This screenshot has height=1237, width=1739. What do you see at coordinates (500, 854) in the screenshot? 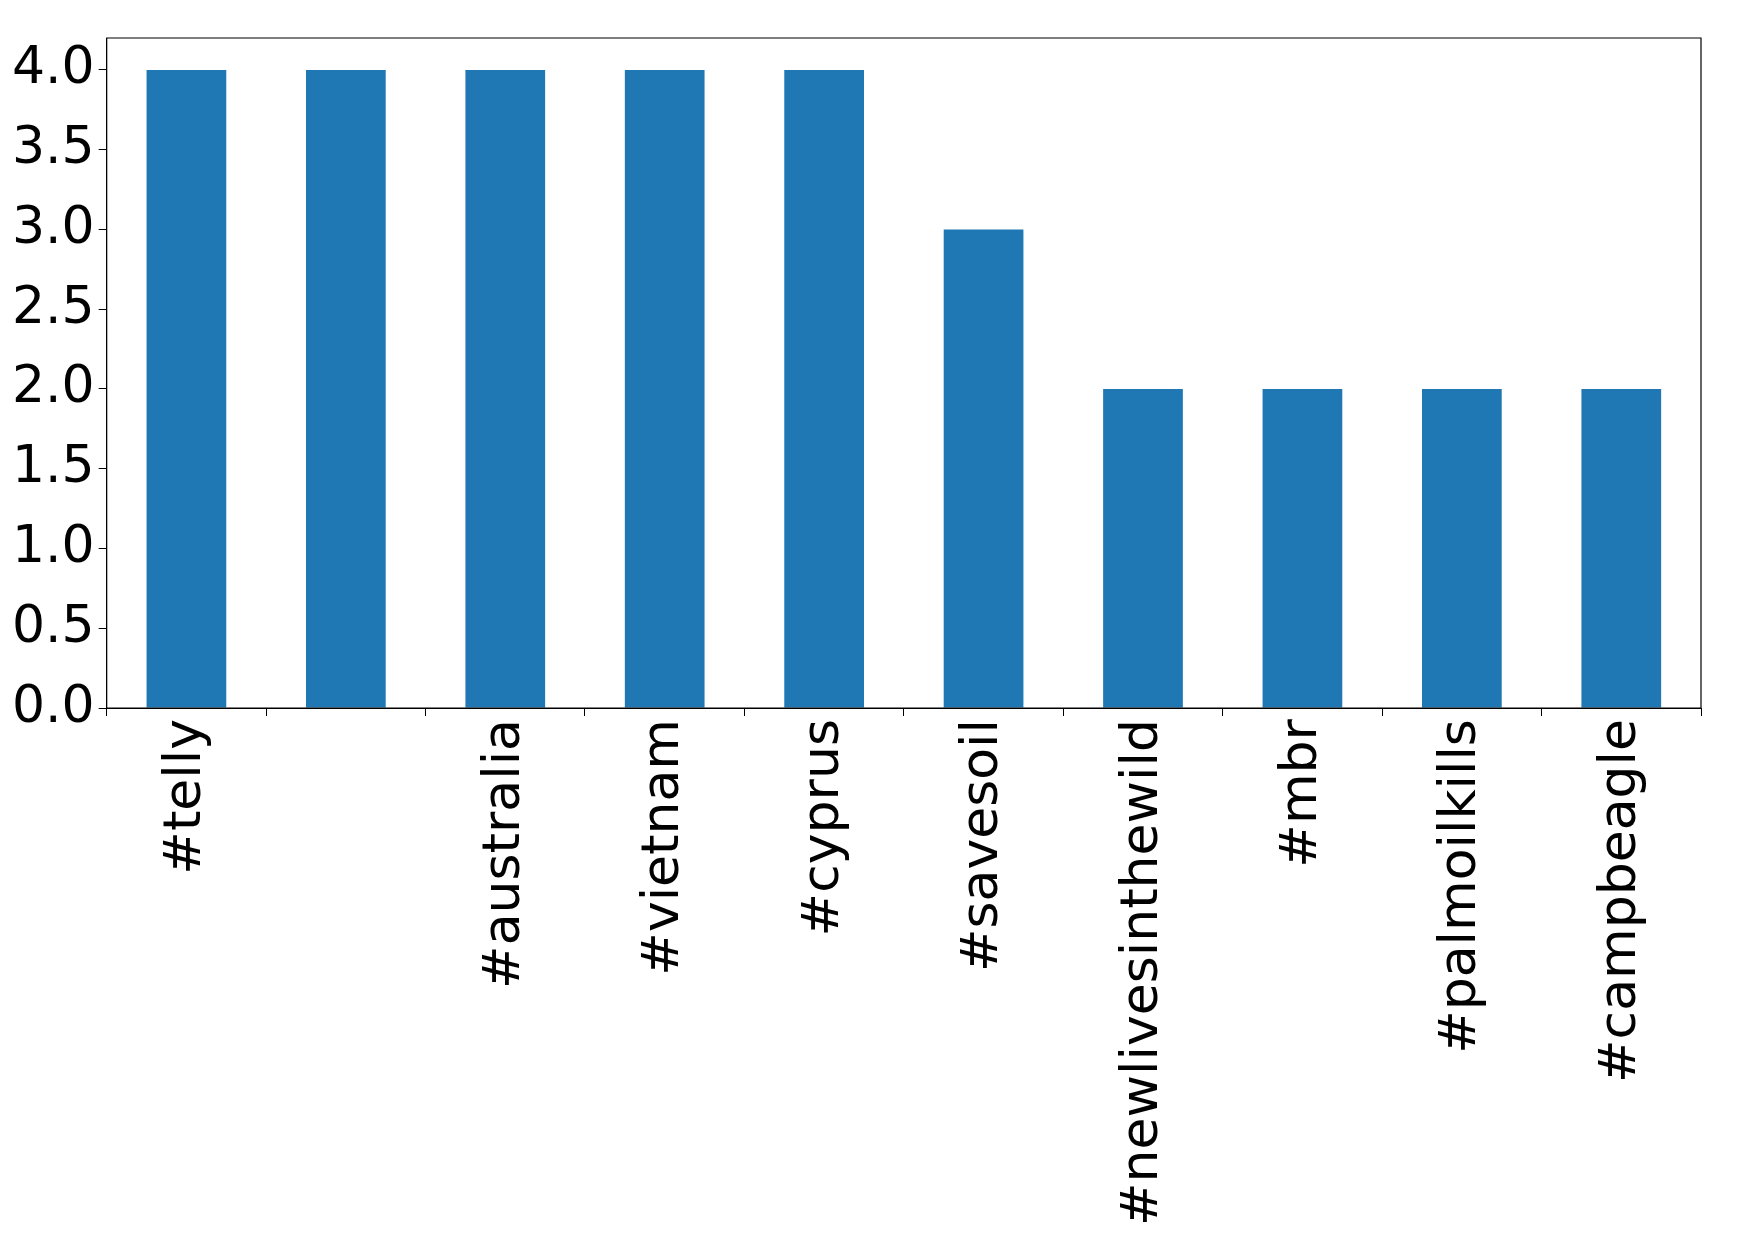
I see `x-tick-label: #australia` at bounding box center [500, 854].